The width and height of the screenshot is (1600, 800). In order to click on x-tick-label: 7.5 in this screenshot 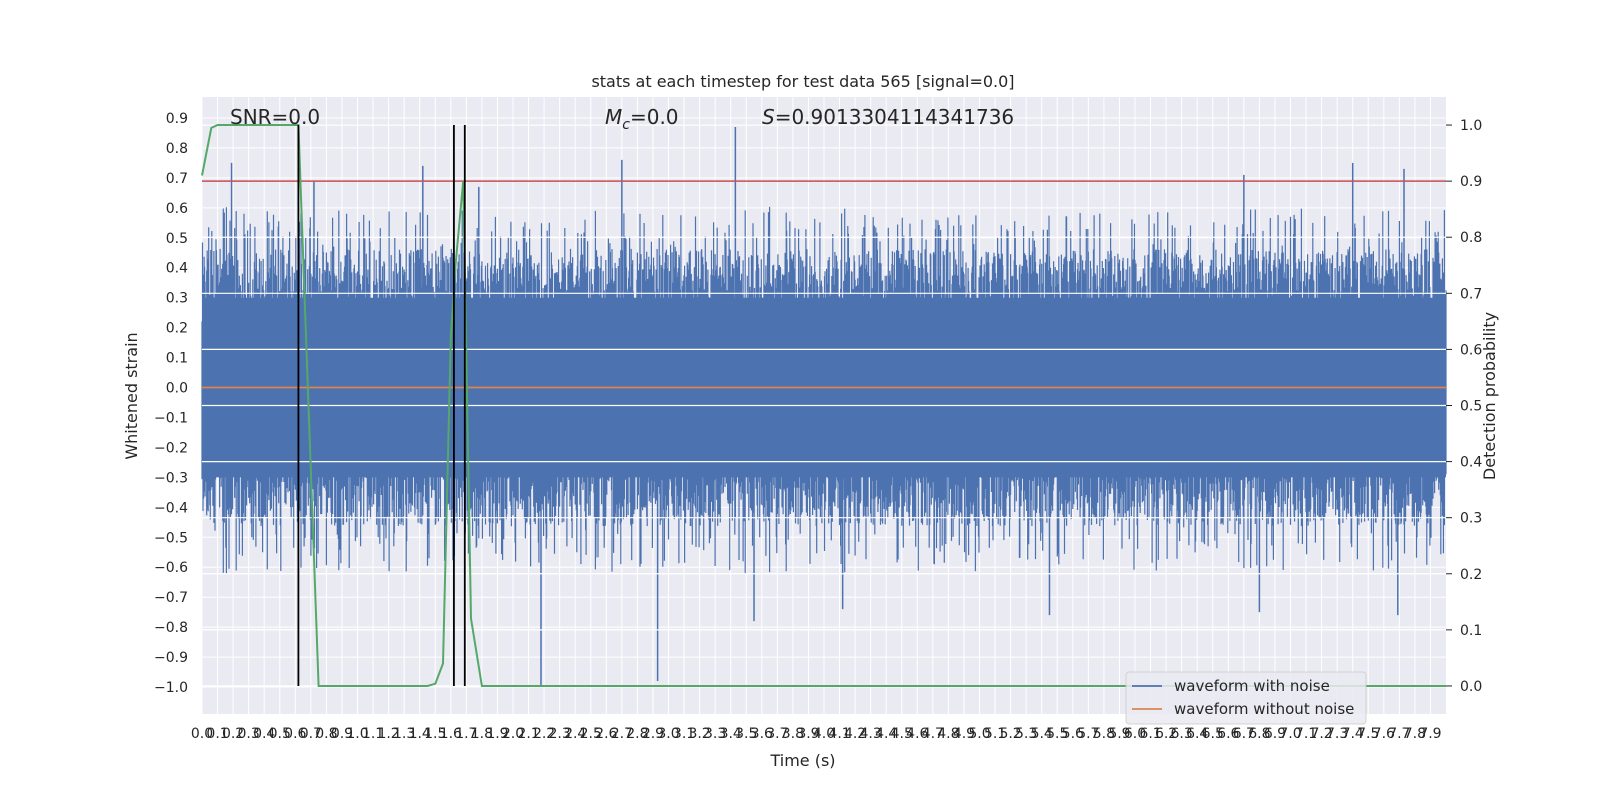, I will do `click(1368, 734)`.